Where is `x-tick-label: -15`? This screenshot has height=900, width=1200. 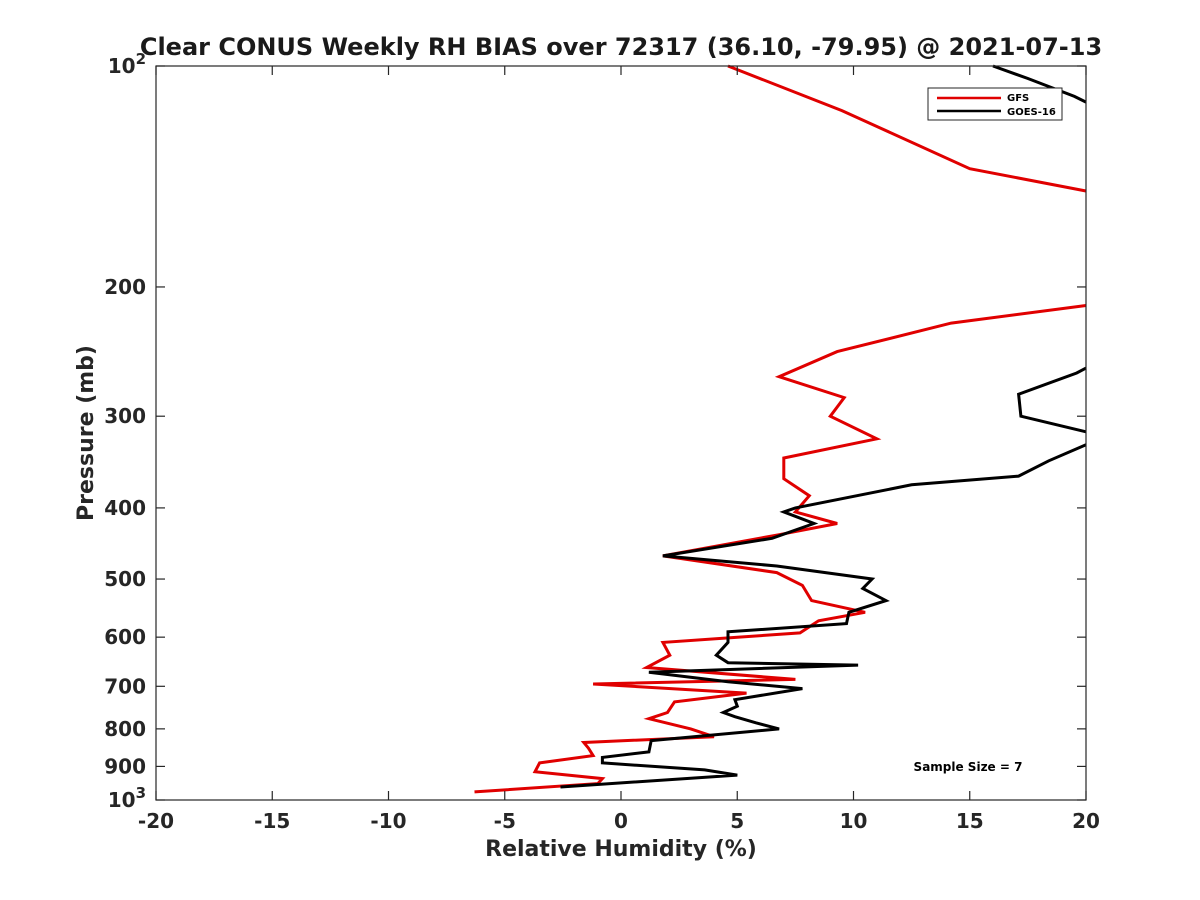
x-tick-label: -15 is located at coordinates (272, 821).